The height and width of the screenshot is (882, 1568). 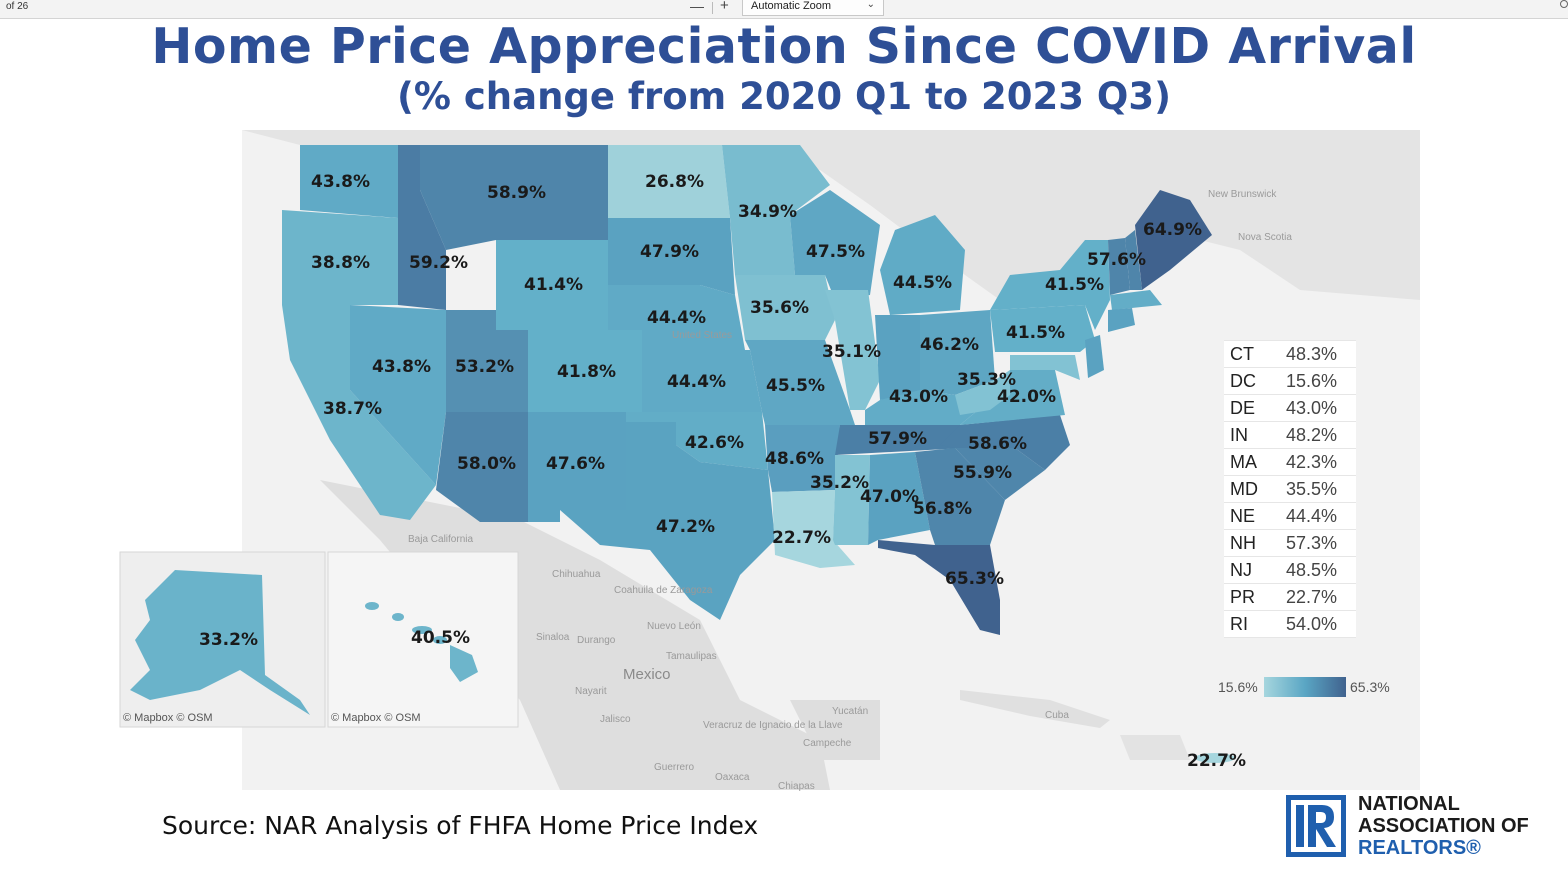 I want to click on state-MO, so click(x=800, y=382).